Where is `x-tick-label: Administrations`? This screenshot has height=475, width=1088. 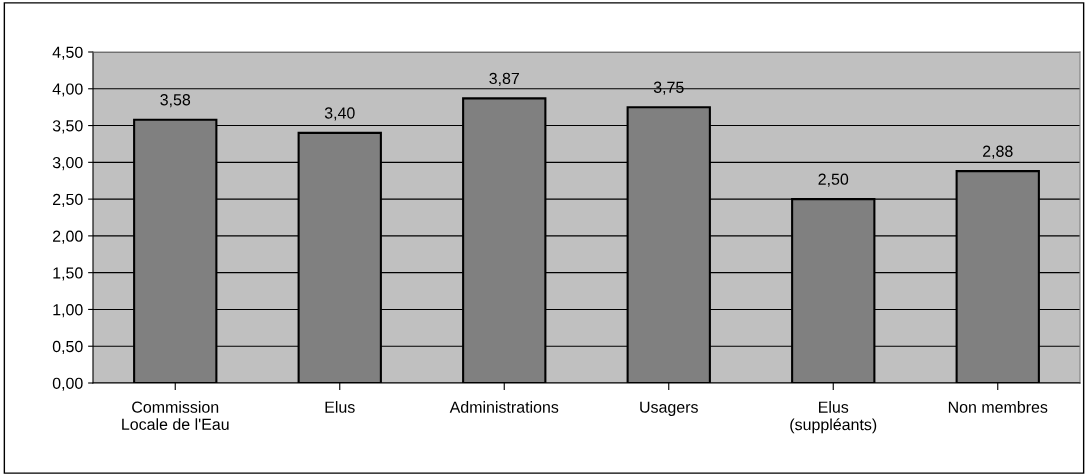 x-tick-label: Administrations is located at coordinates (504, 407).